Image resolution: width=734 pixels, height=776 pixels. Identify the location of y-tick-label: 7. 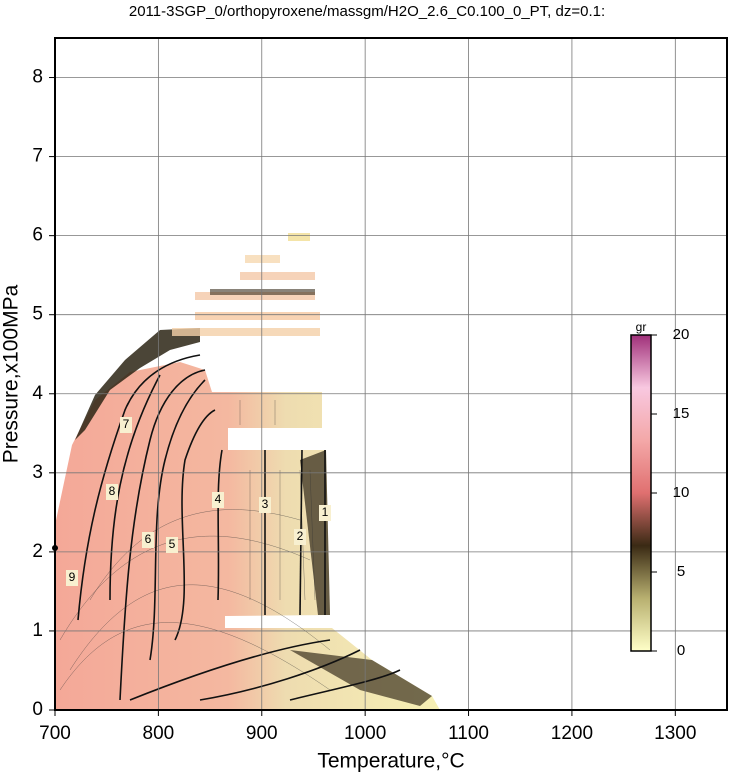
(37, 156).